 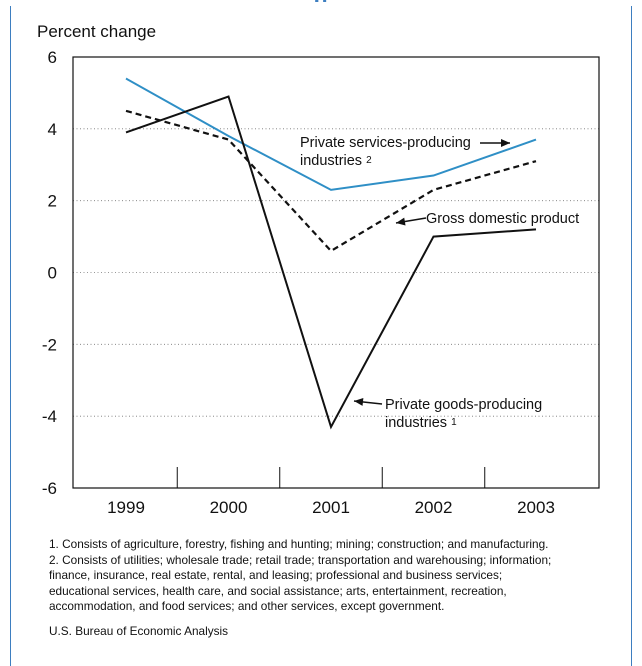 What do you see at coordinates (49, 416) in the screenshot?
I see `y-tick-label: -4` at bounding box center [49, 416].